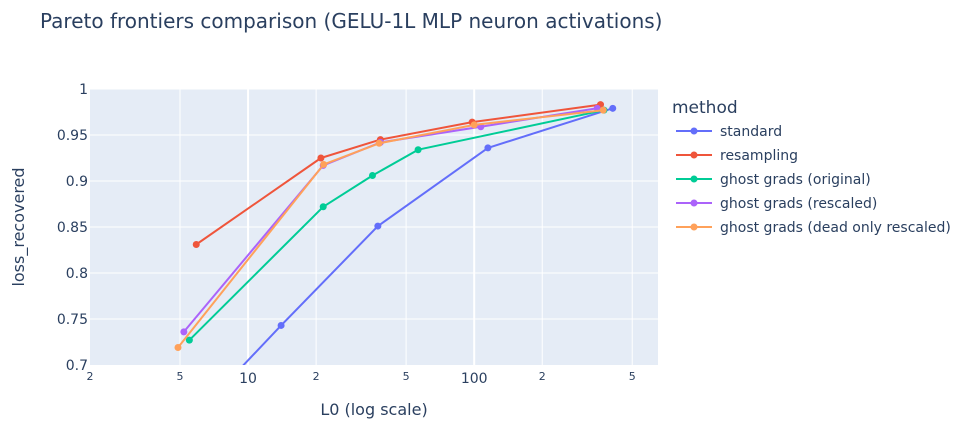 This screenshot has height=440, width=977. What do you see at coordinates (705, 108) in the screenshot?
I see `legend-title: method` at bounding box center [705, 108].